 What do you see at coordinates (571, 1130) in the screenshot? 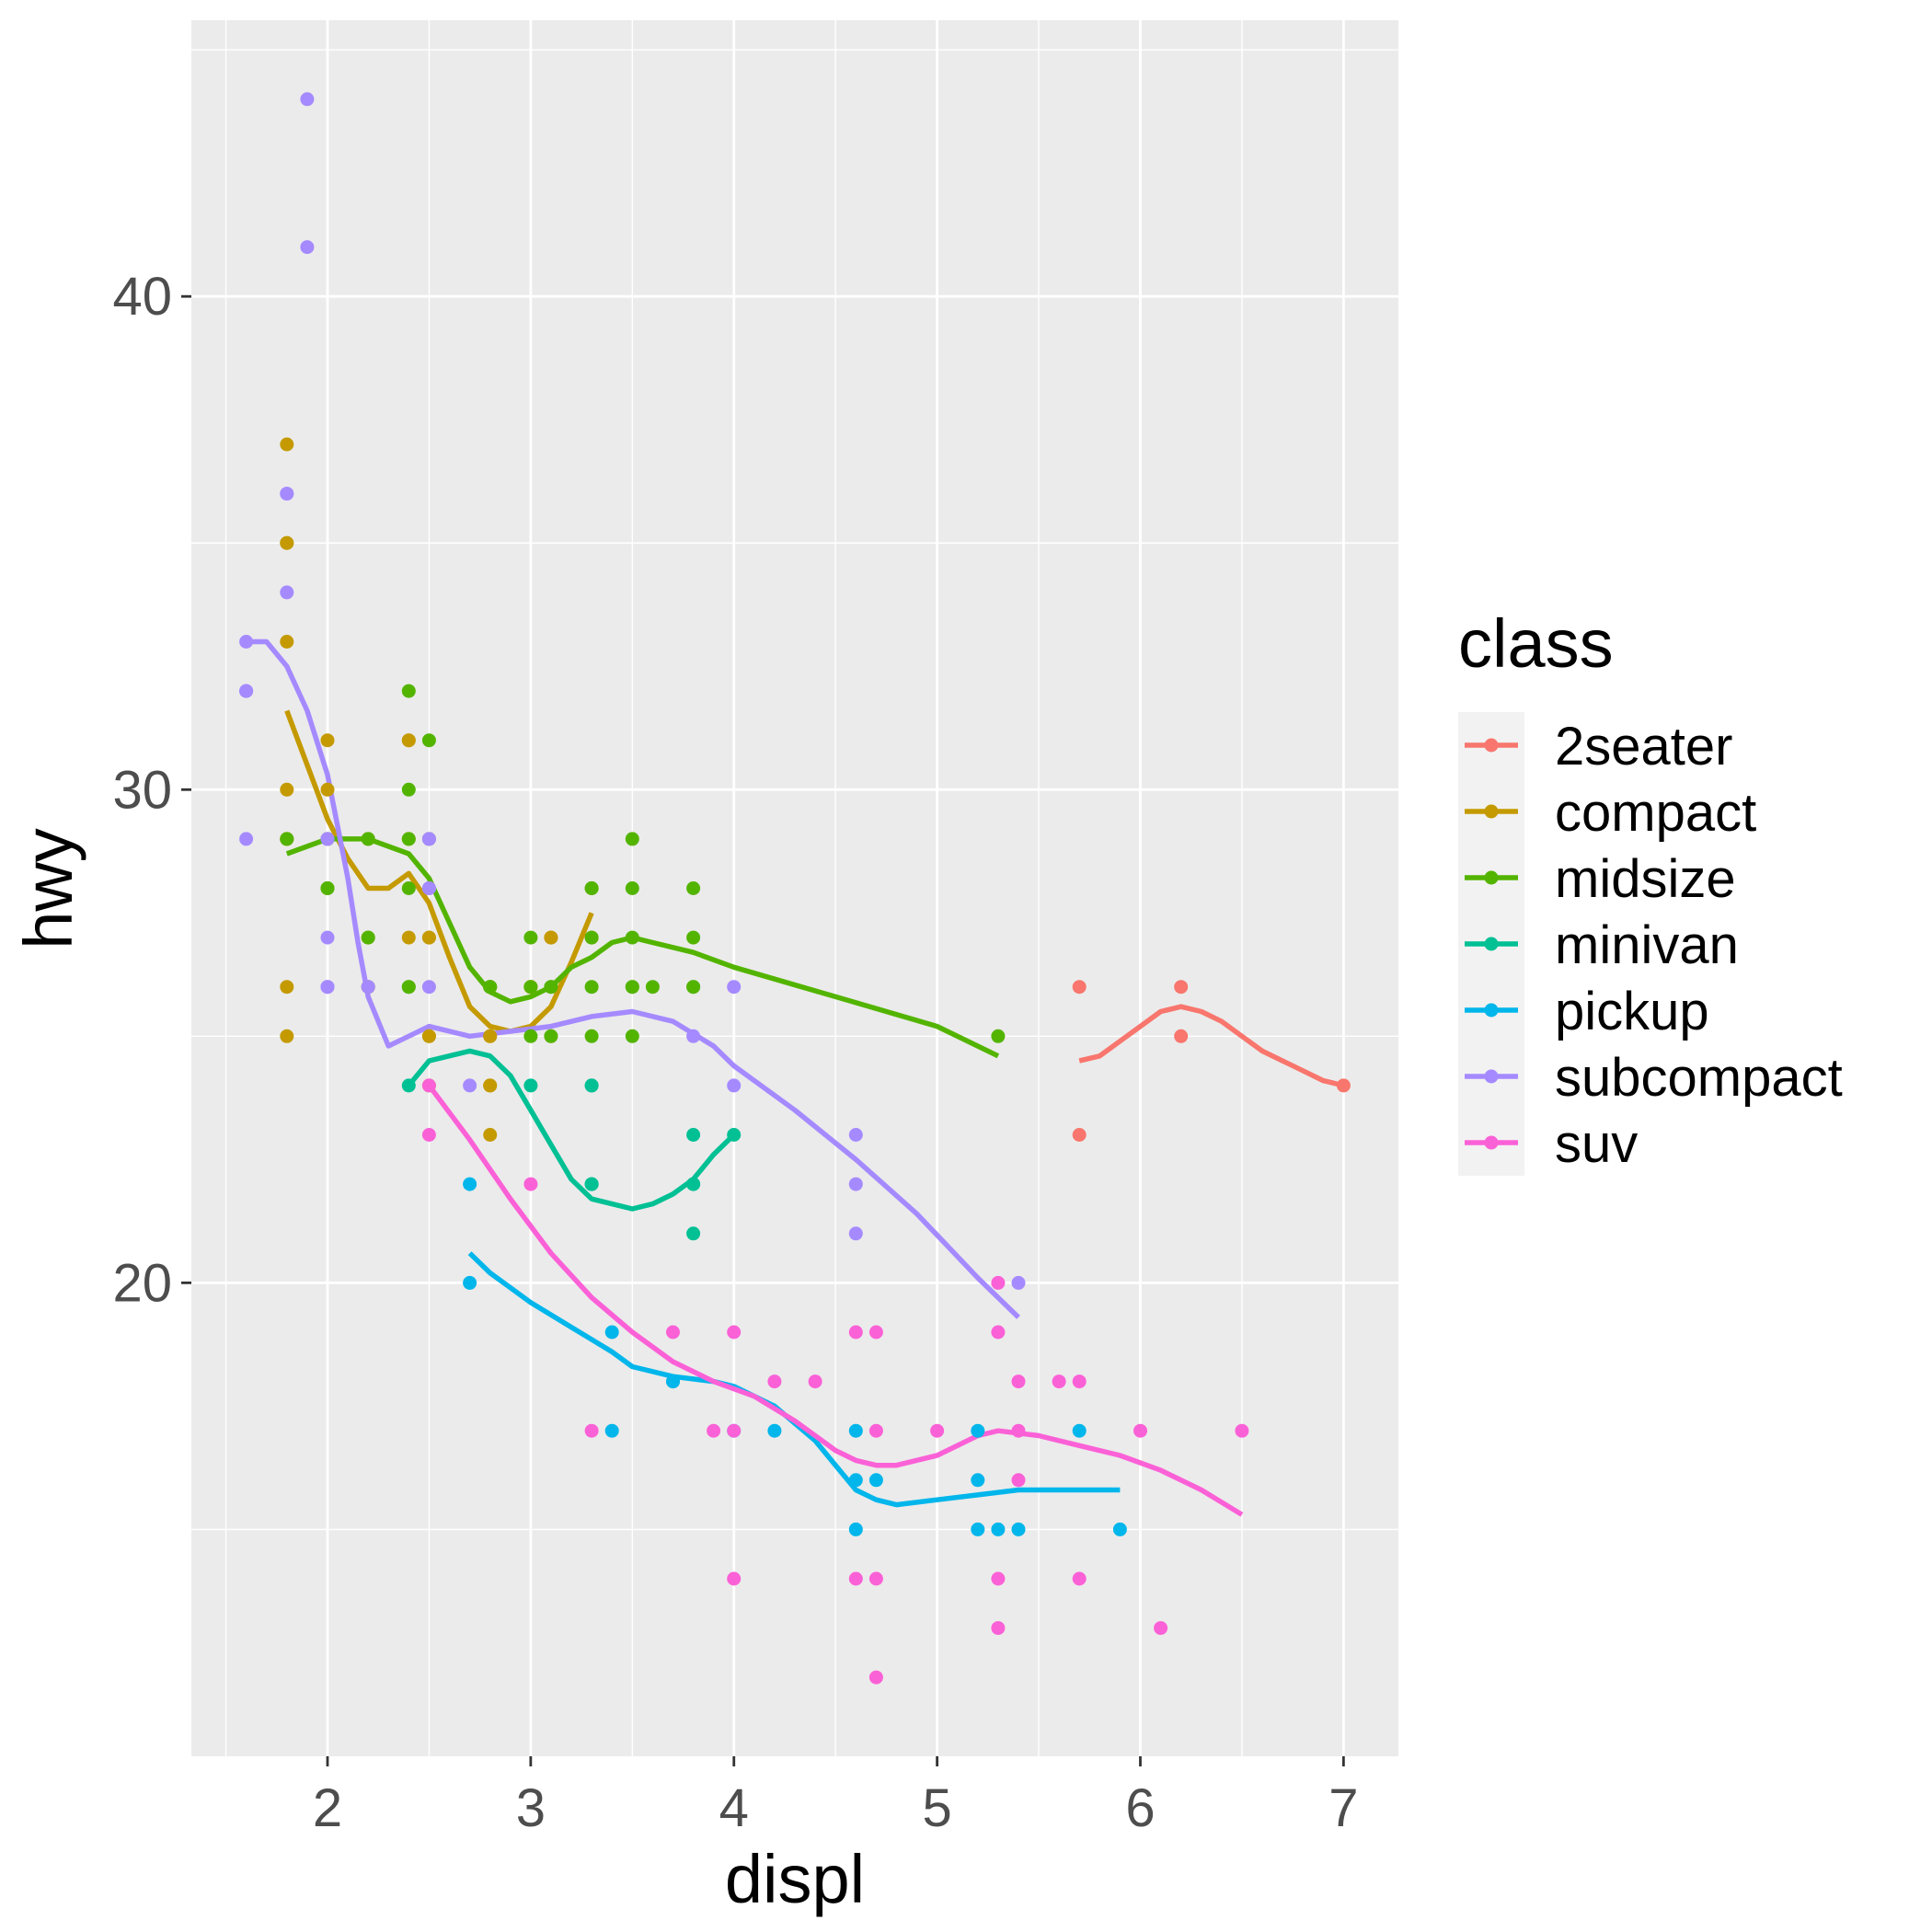
I see `smooth-line-minivan` at bounding box center [571, 1130].